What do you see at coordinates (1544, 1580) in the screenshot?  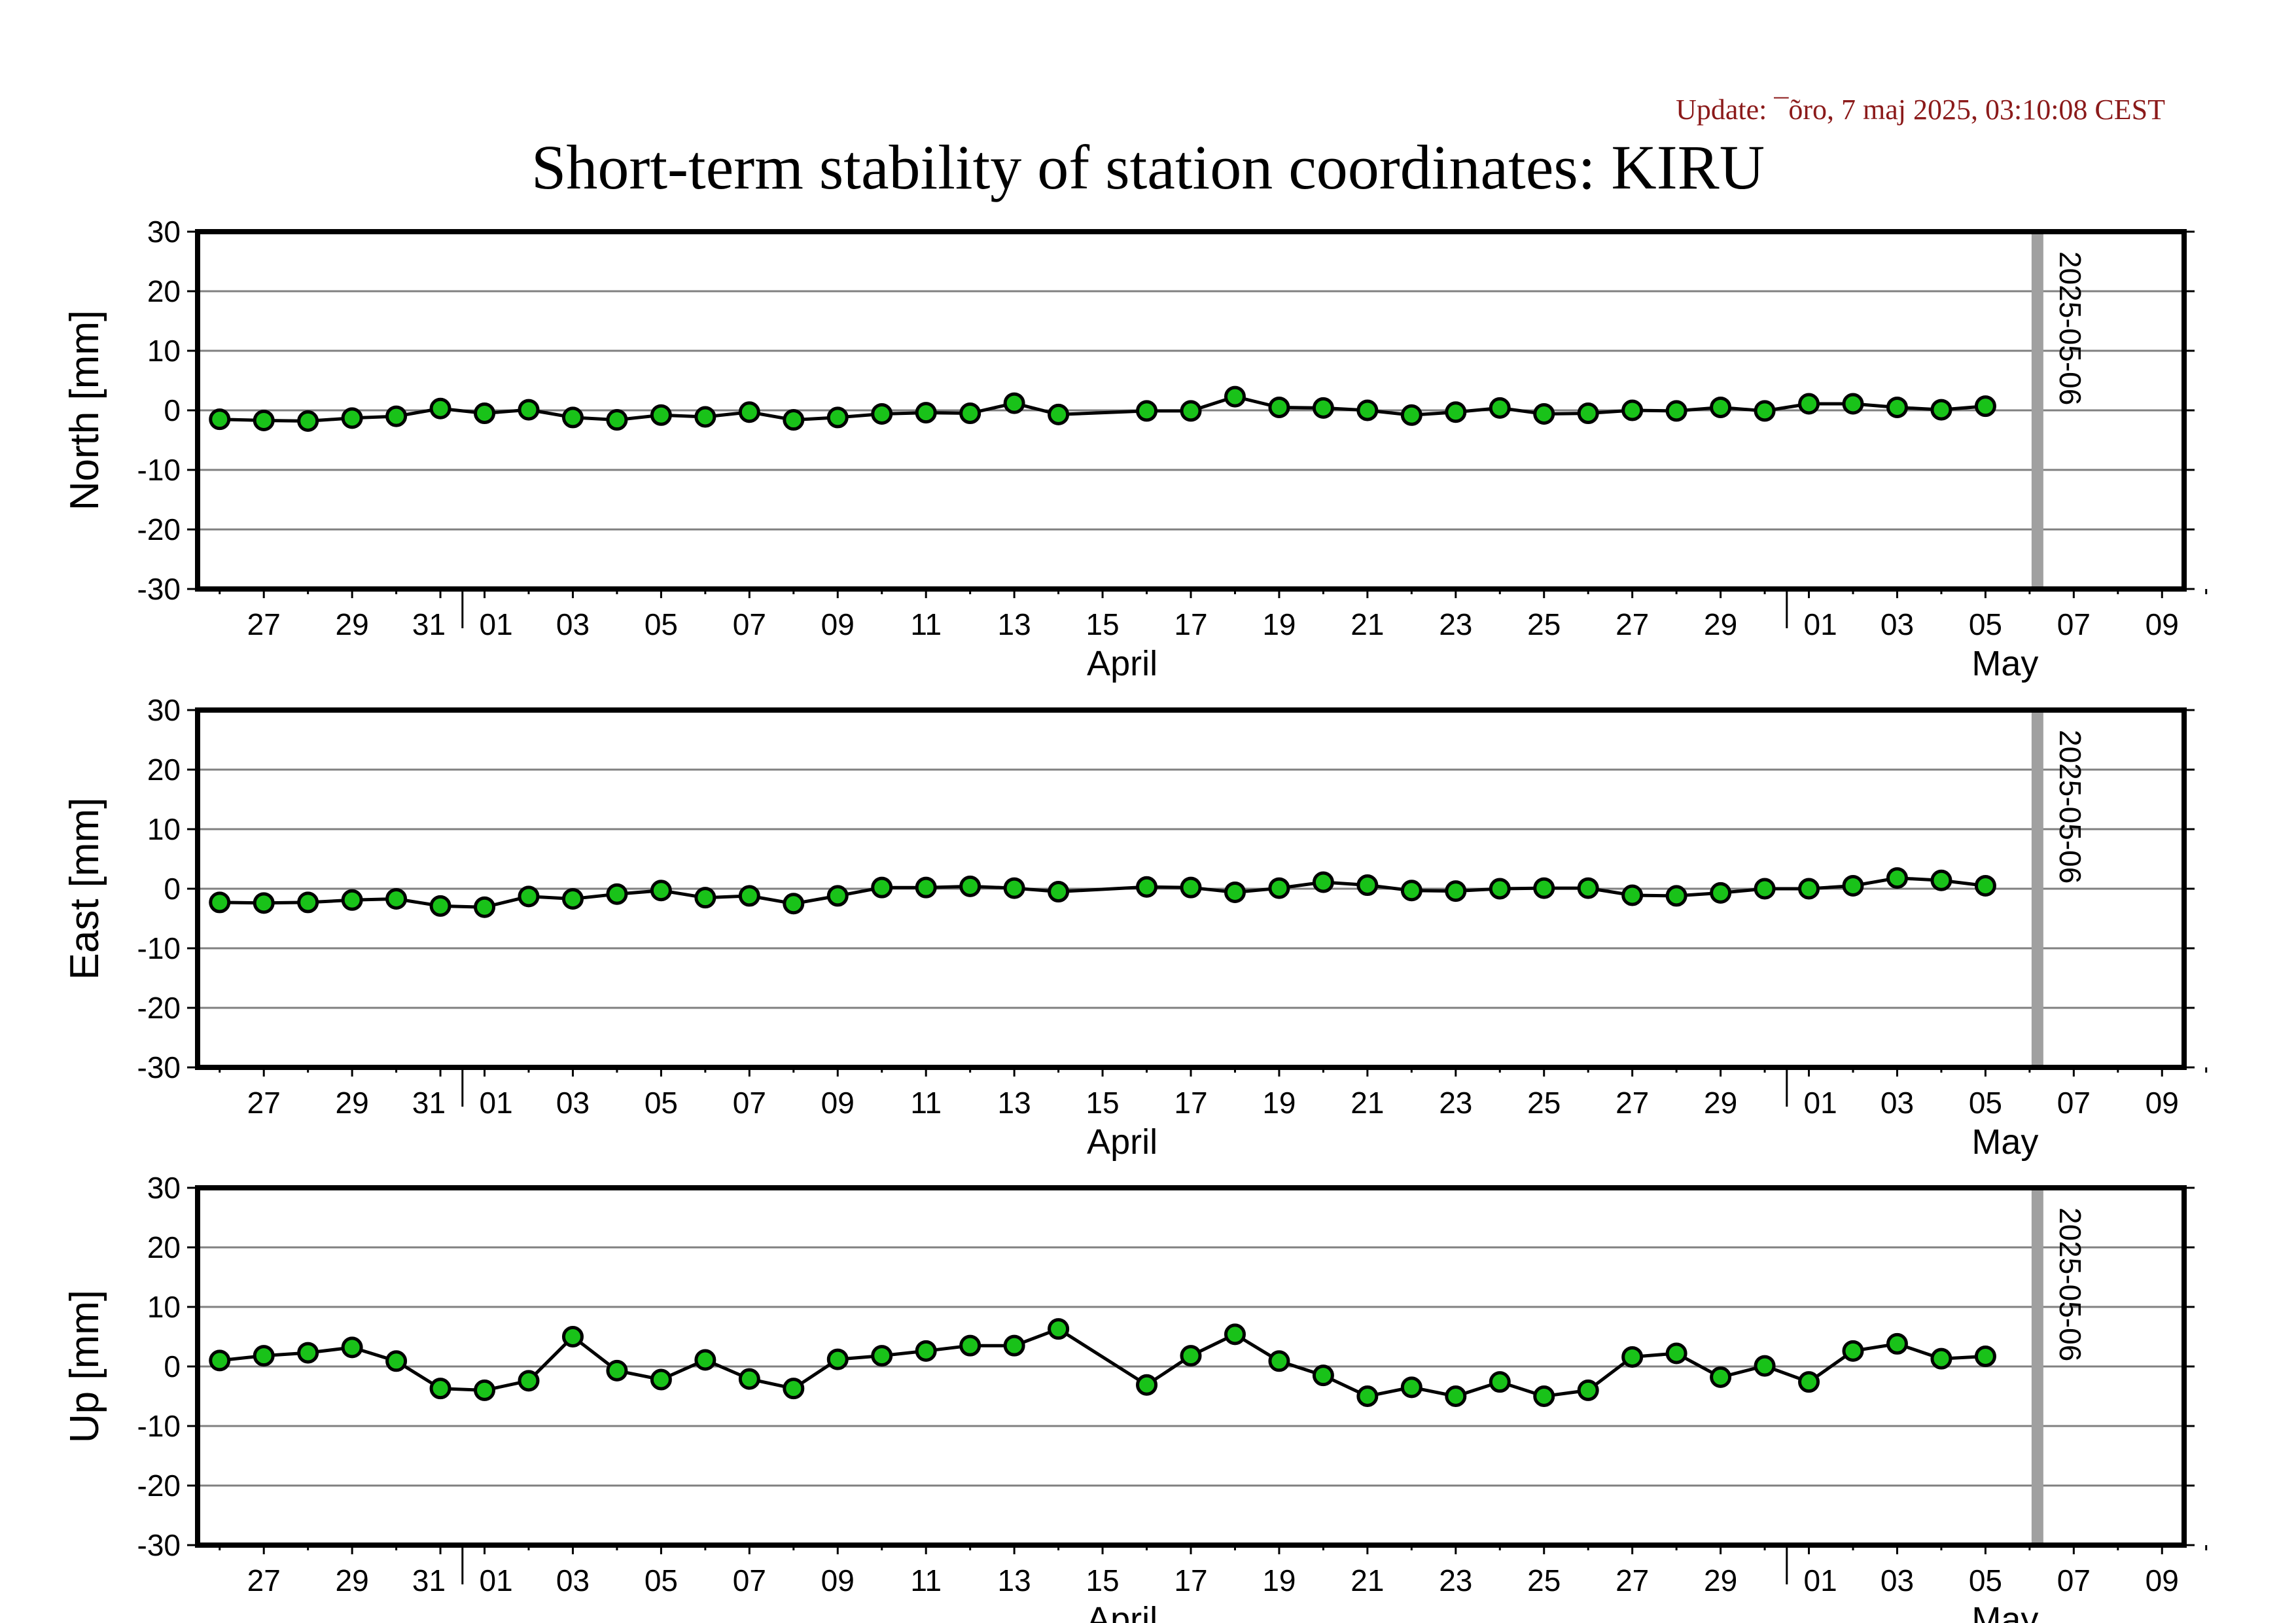 I see `x-tick-label: 25` at bounding box center [1544, 1580].